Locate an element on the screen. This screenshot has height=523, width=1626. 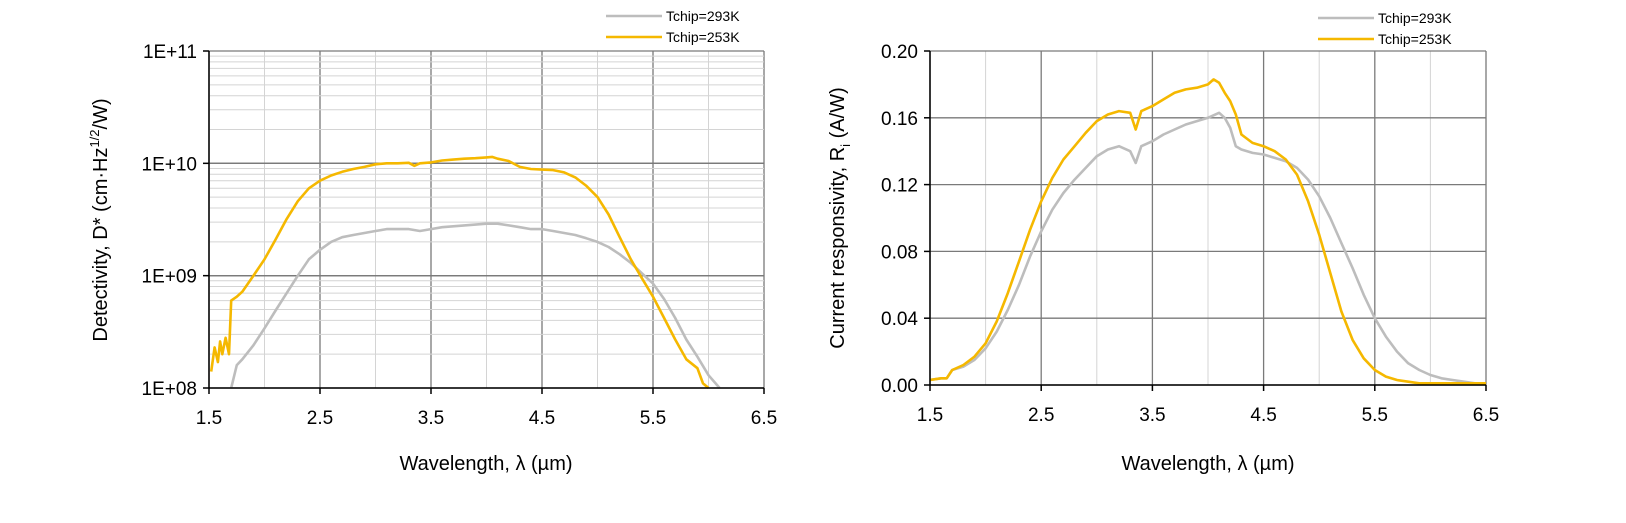
responsivity-legend: Tchip=293K Tchip=253K is located at coordinates (1385, 28).